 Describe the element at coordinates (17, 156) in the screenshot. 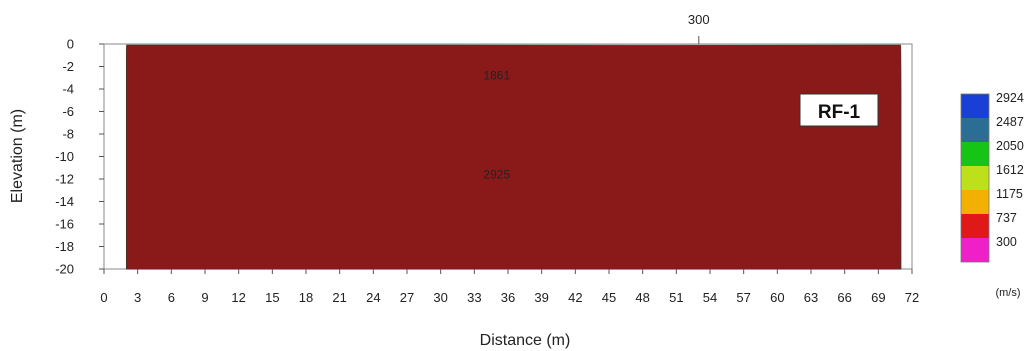

I see `y-axis-title: Elevation (m)` at that location.